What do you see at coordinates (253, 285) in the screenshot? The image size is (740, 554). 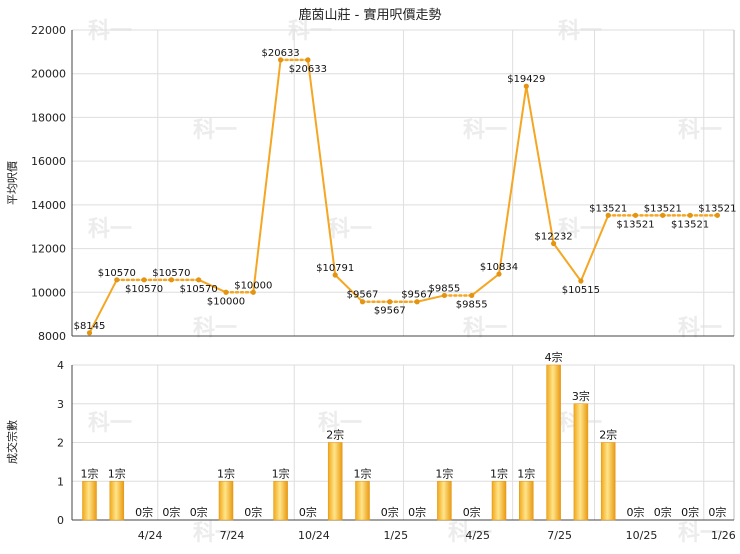 I see `line-data-label: $10000` at bounding box center [253, 285].